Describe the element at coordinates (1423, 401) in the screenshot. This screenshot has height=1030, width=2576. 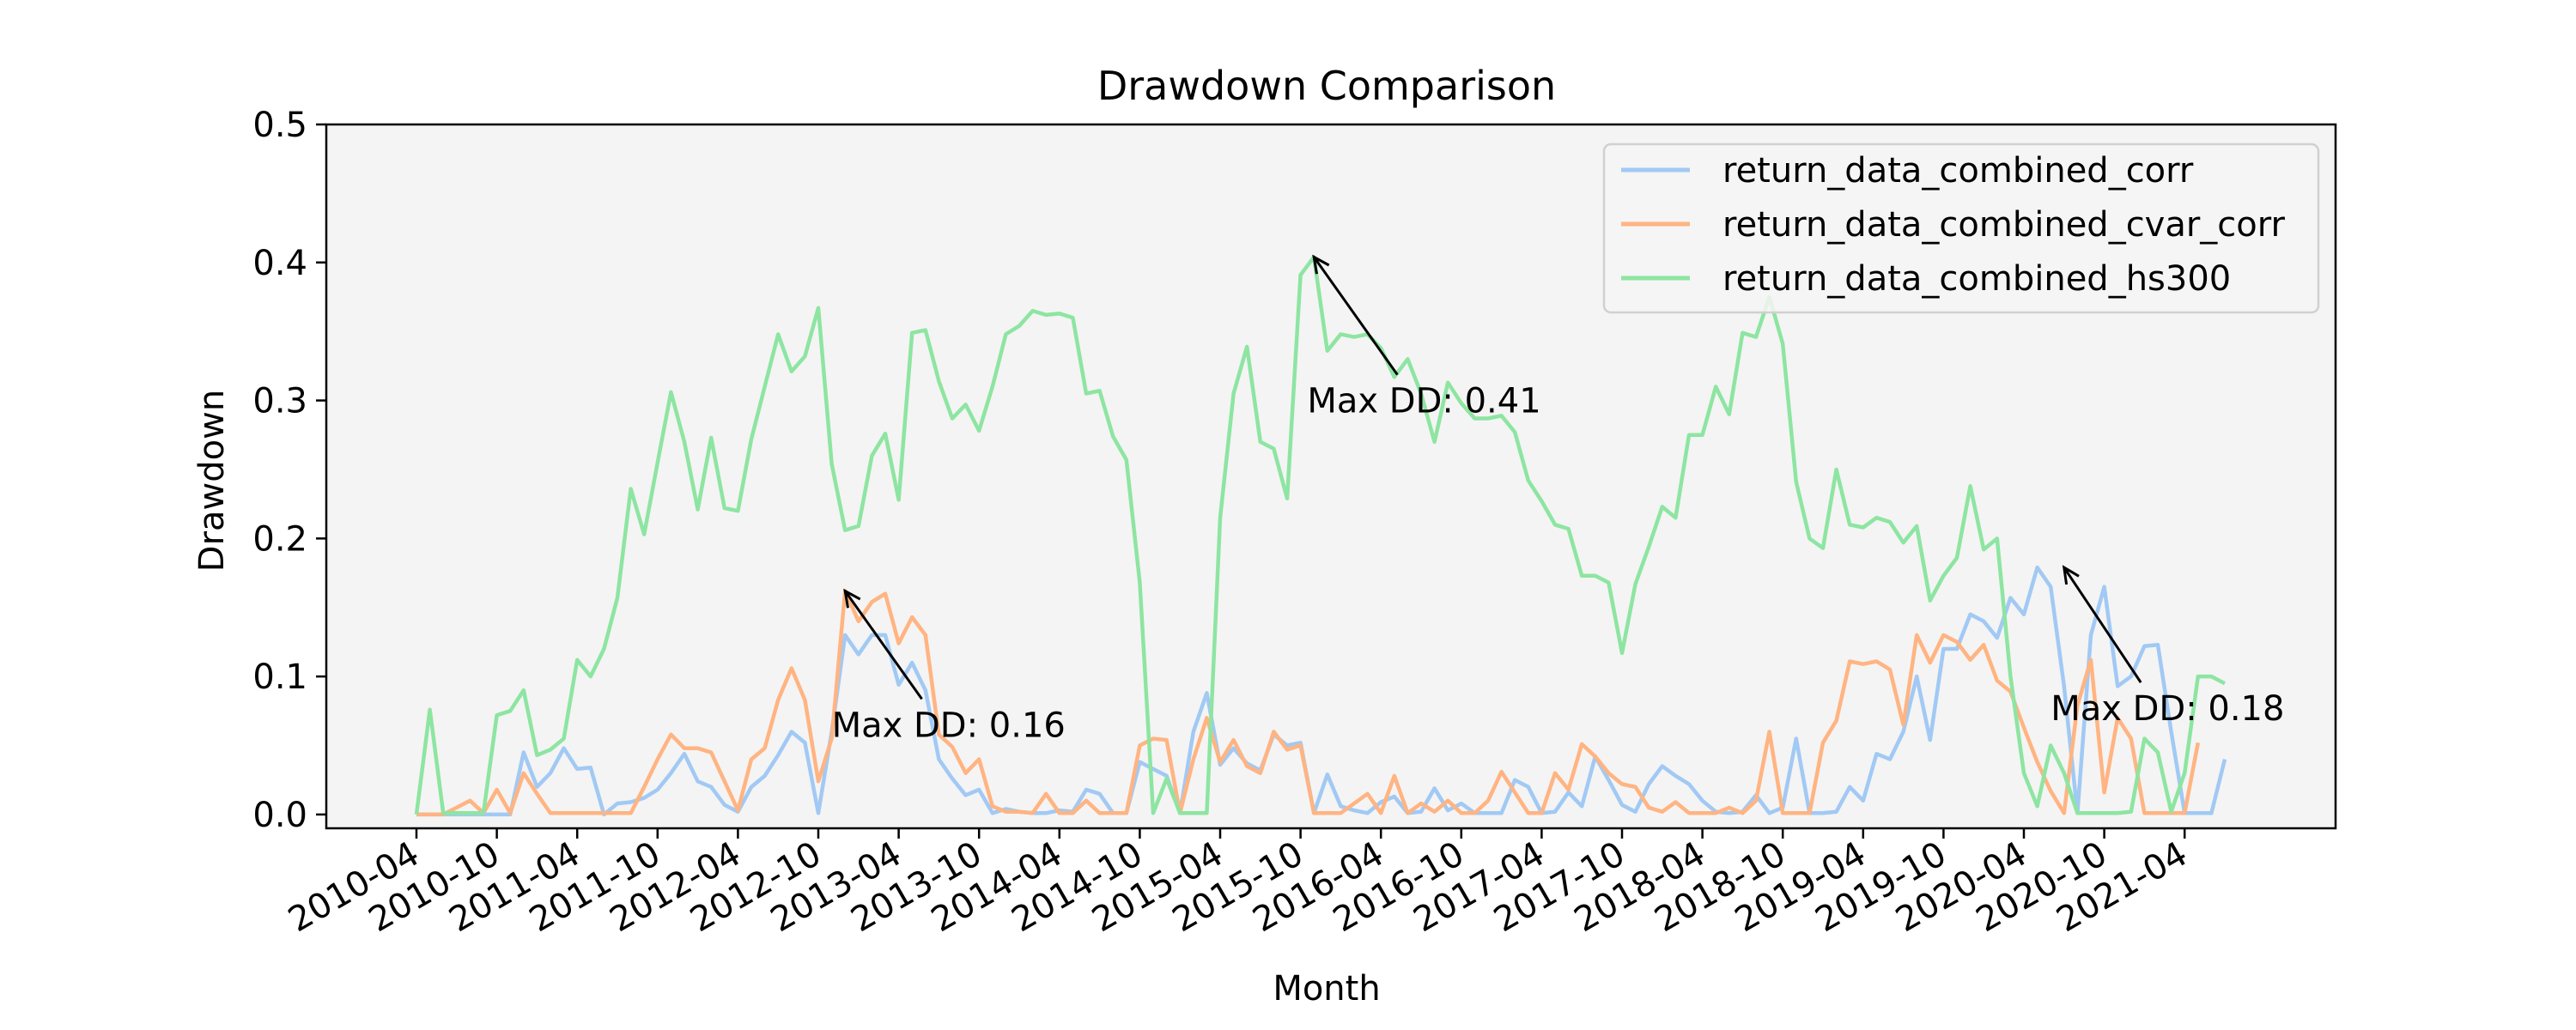
I see `annotation-label: Max DD: 0.41` at that location.